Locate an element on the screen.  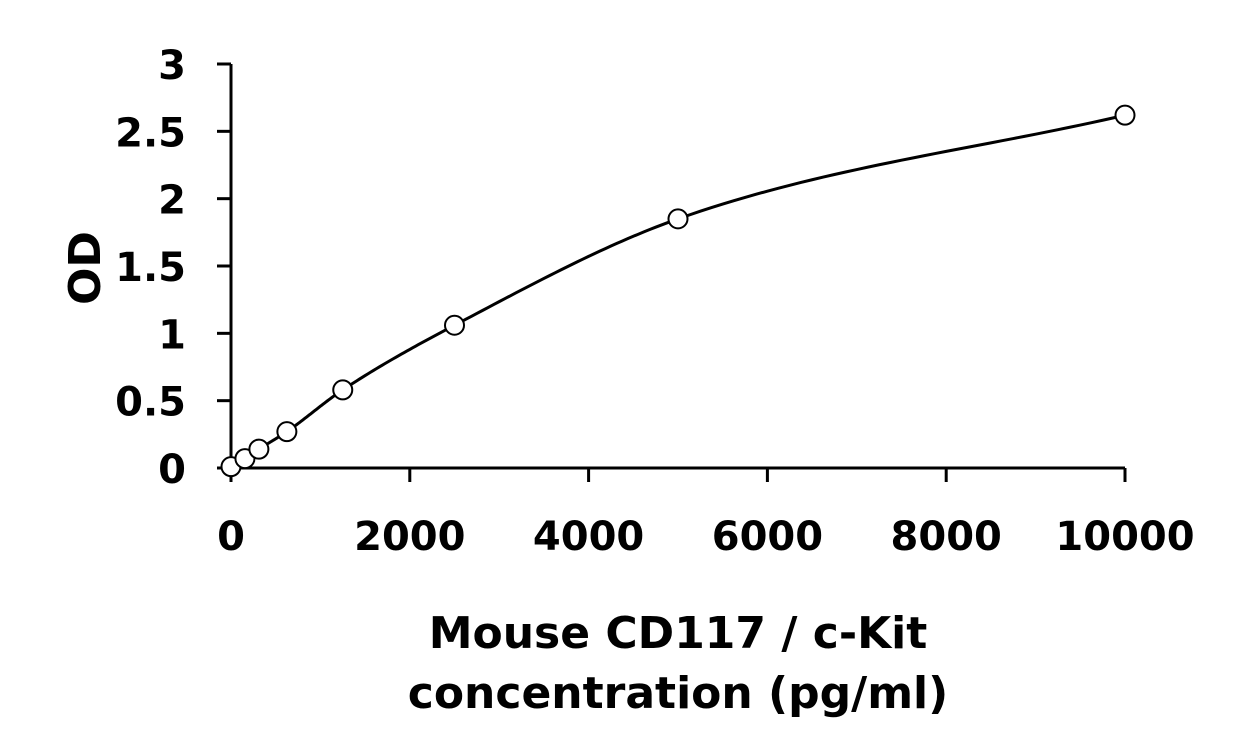
x-tick-label: 10000 is located at coordinates (1124, 537).